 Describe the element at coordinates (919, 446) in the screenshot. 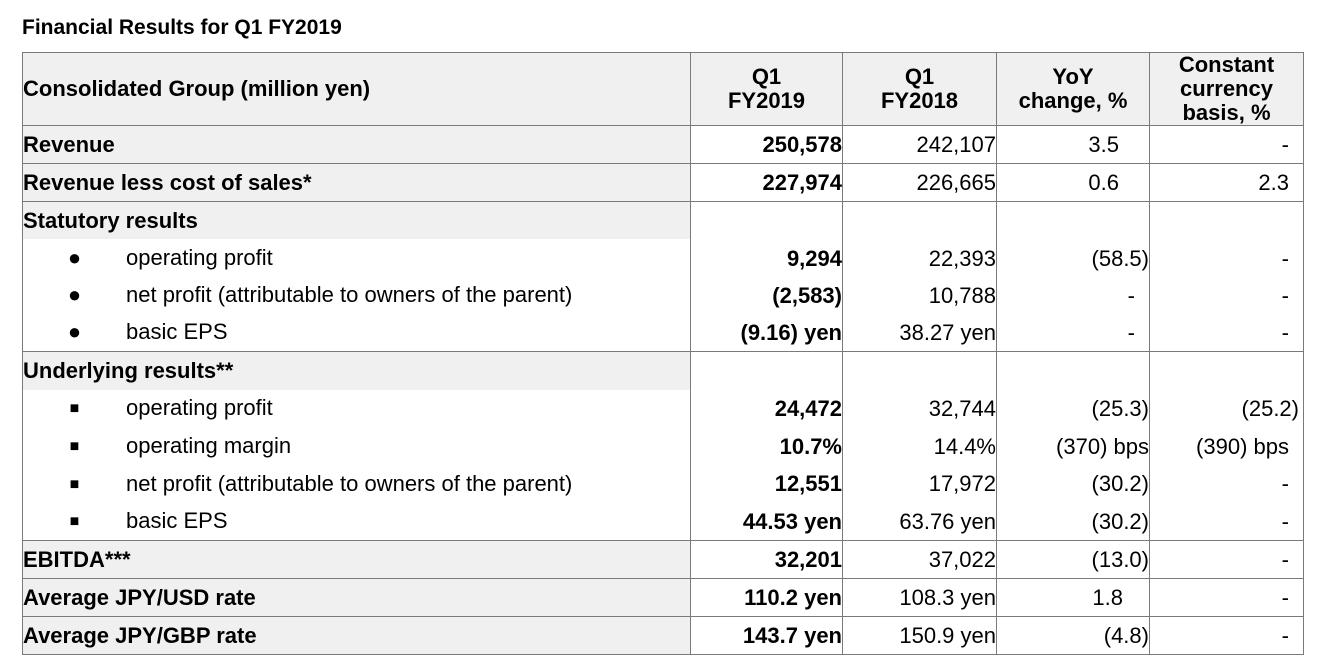

I see `cell-q1-fy2018-underlying: 32,744 14.4% 17,972 63.76 yen` at that location.